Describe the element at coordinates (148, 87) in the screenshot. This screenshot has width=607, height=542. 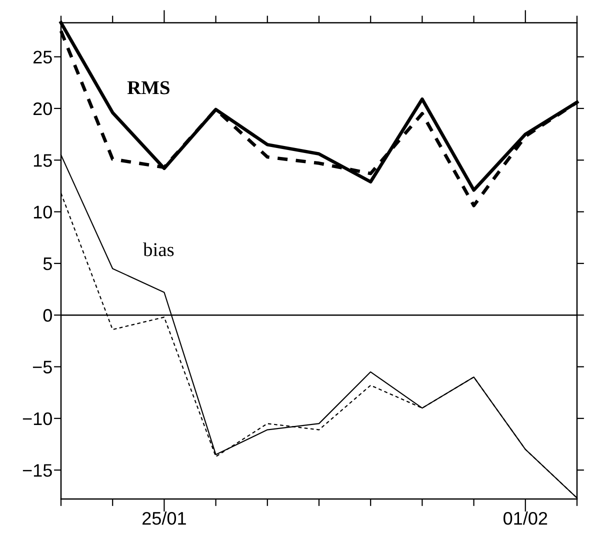
I see `annotation: RMS` at that location.